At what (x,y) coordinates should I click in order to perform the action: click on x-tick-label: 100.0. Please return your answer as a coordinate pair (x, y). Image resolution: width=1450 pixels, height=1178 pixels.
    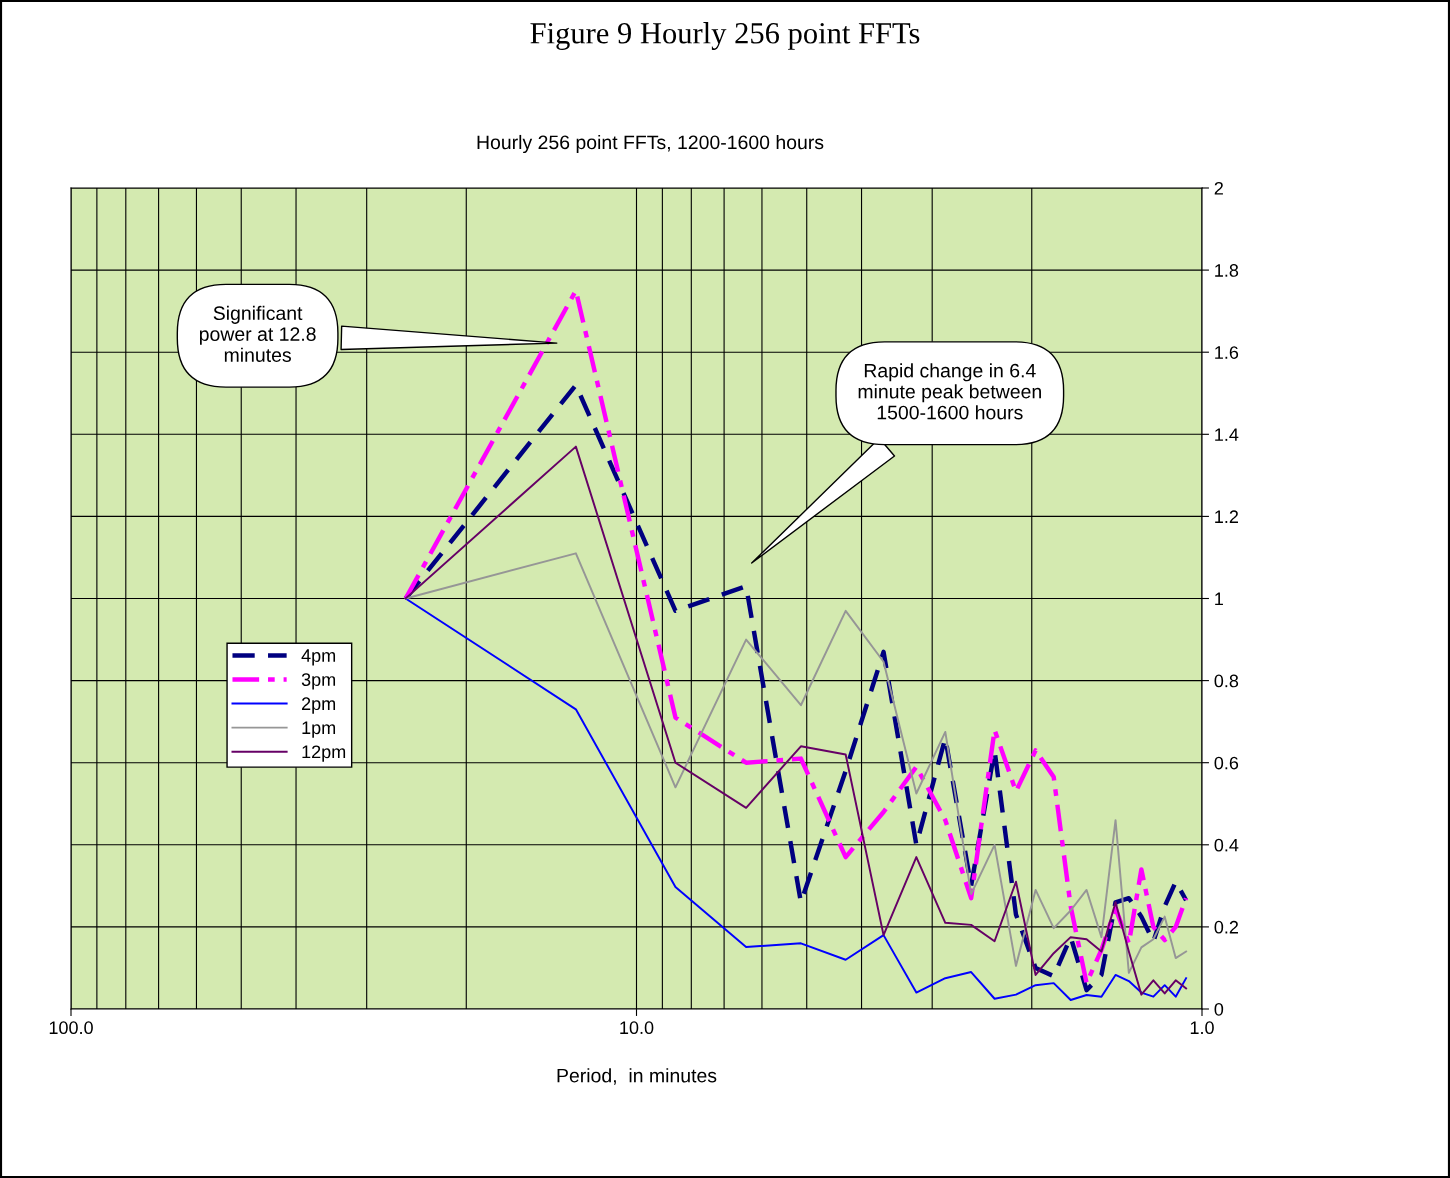
    Looking at the image, I should click on (71, 1028).